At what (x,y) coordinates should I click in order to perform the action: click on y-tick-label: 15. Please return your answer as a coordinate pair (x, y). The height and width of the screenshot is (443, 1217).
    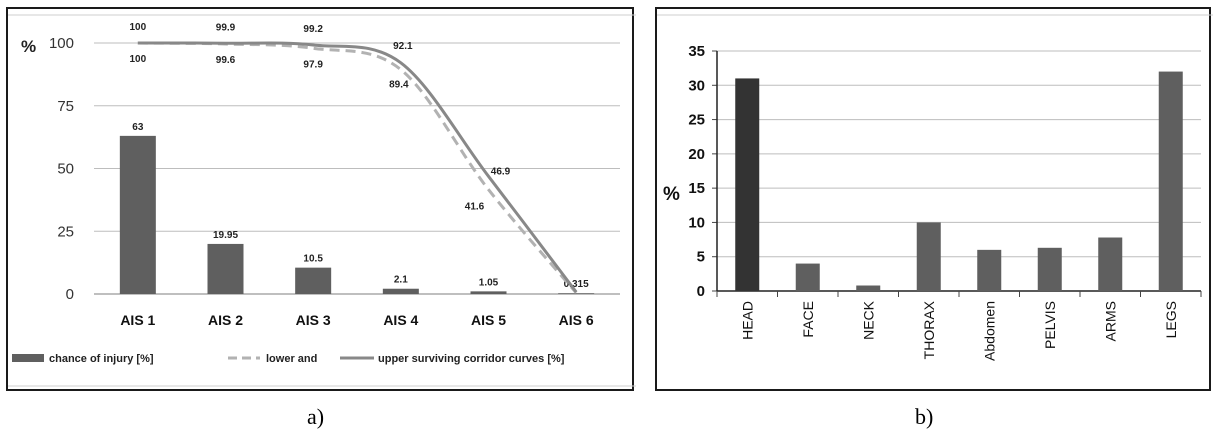
    Looking at the image, I should click on (696, 188).